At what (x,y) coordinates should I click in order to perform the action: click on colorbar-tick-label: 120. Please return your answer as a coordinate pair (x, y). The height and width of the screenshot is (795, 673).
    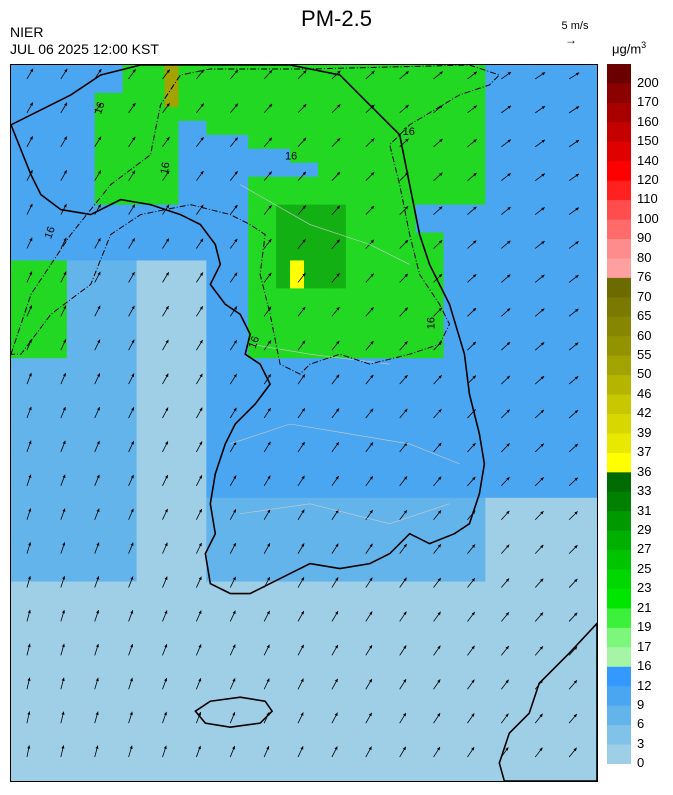
    Looking at the image, I should click on (648, 179).